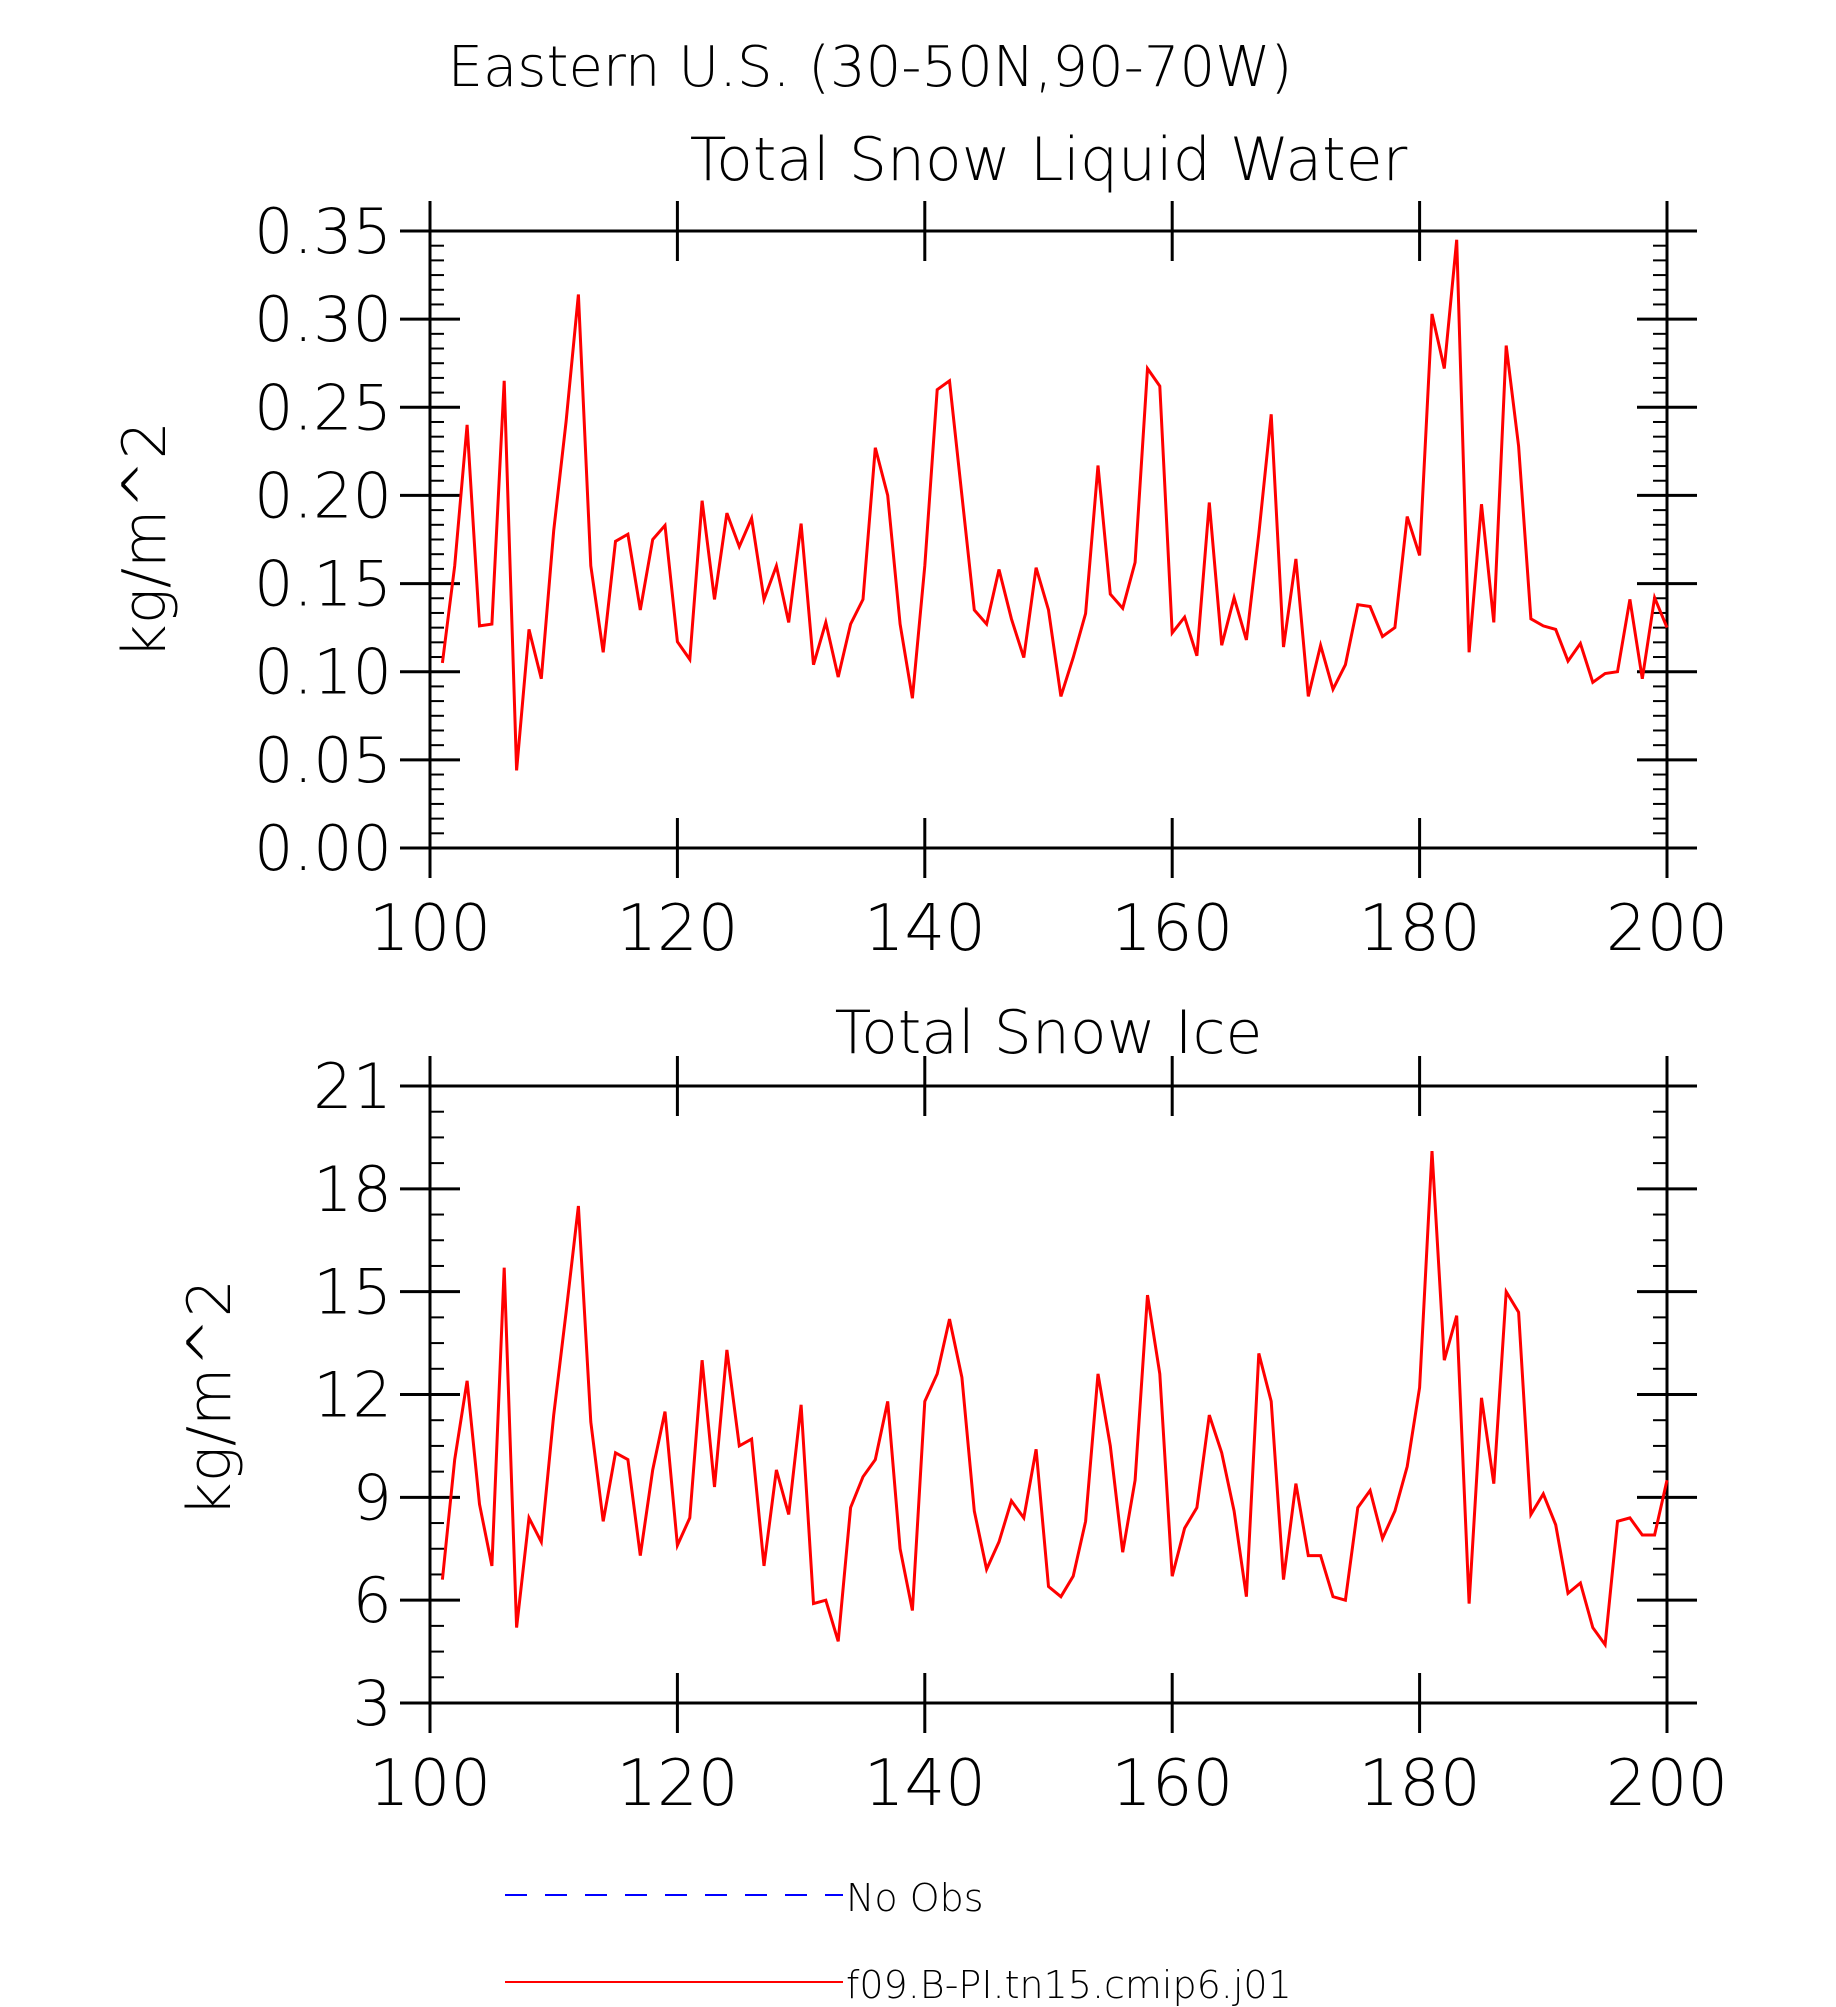 The height and width of the screenshot is (2007, 1836). What do you see at coordinates (352, 1292) in the screenshot?
I see `y-tick-label: 15` at bounding box center [352, 1292].